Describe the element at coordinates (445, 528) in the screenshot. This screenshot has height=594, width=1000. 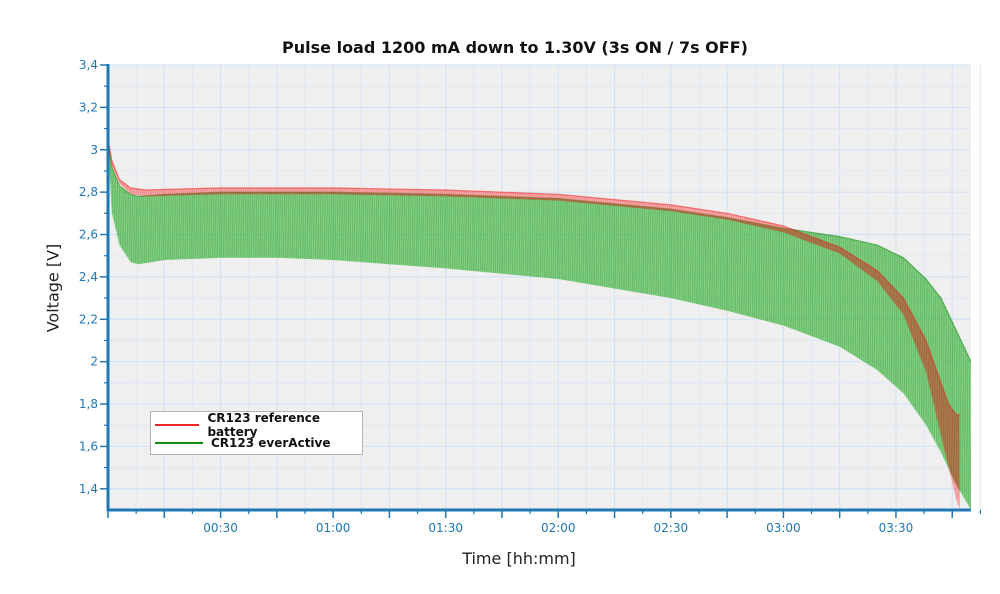
I see `x-tick-label: 01:30` at that location.